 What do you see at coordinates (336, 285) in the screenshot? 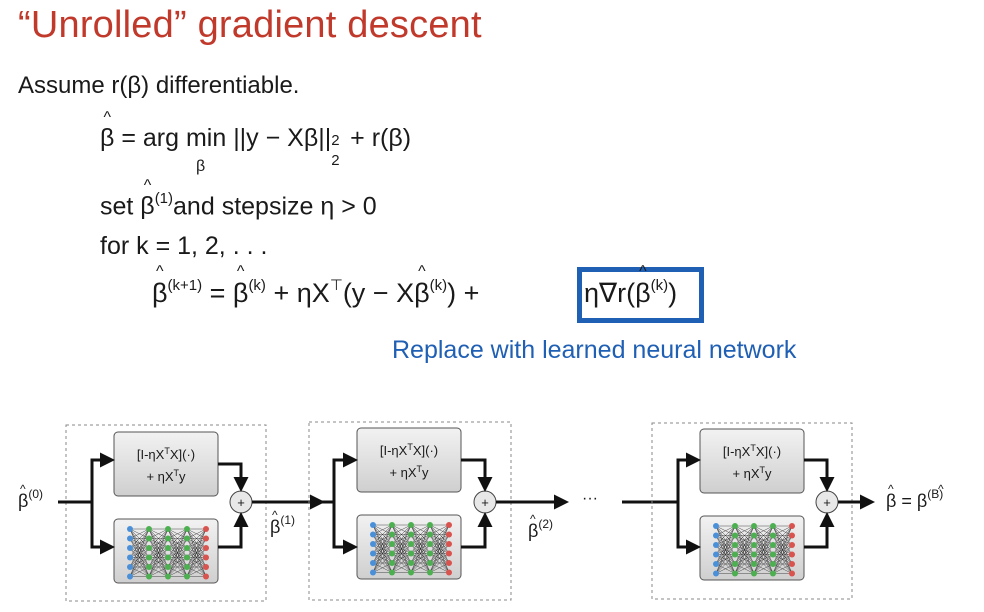
I see `transpose-symbol: ⊤` at bounding box center [336, 285].